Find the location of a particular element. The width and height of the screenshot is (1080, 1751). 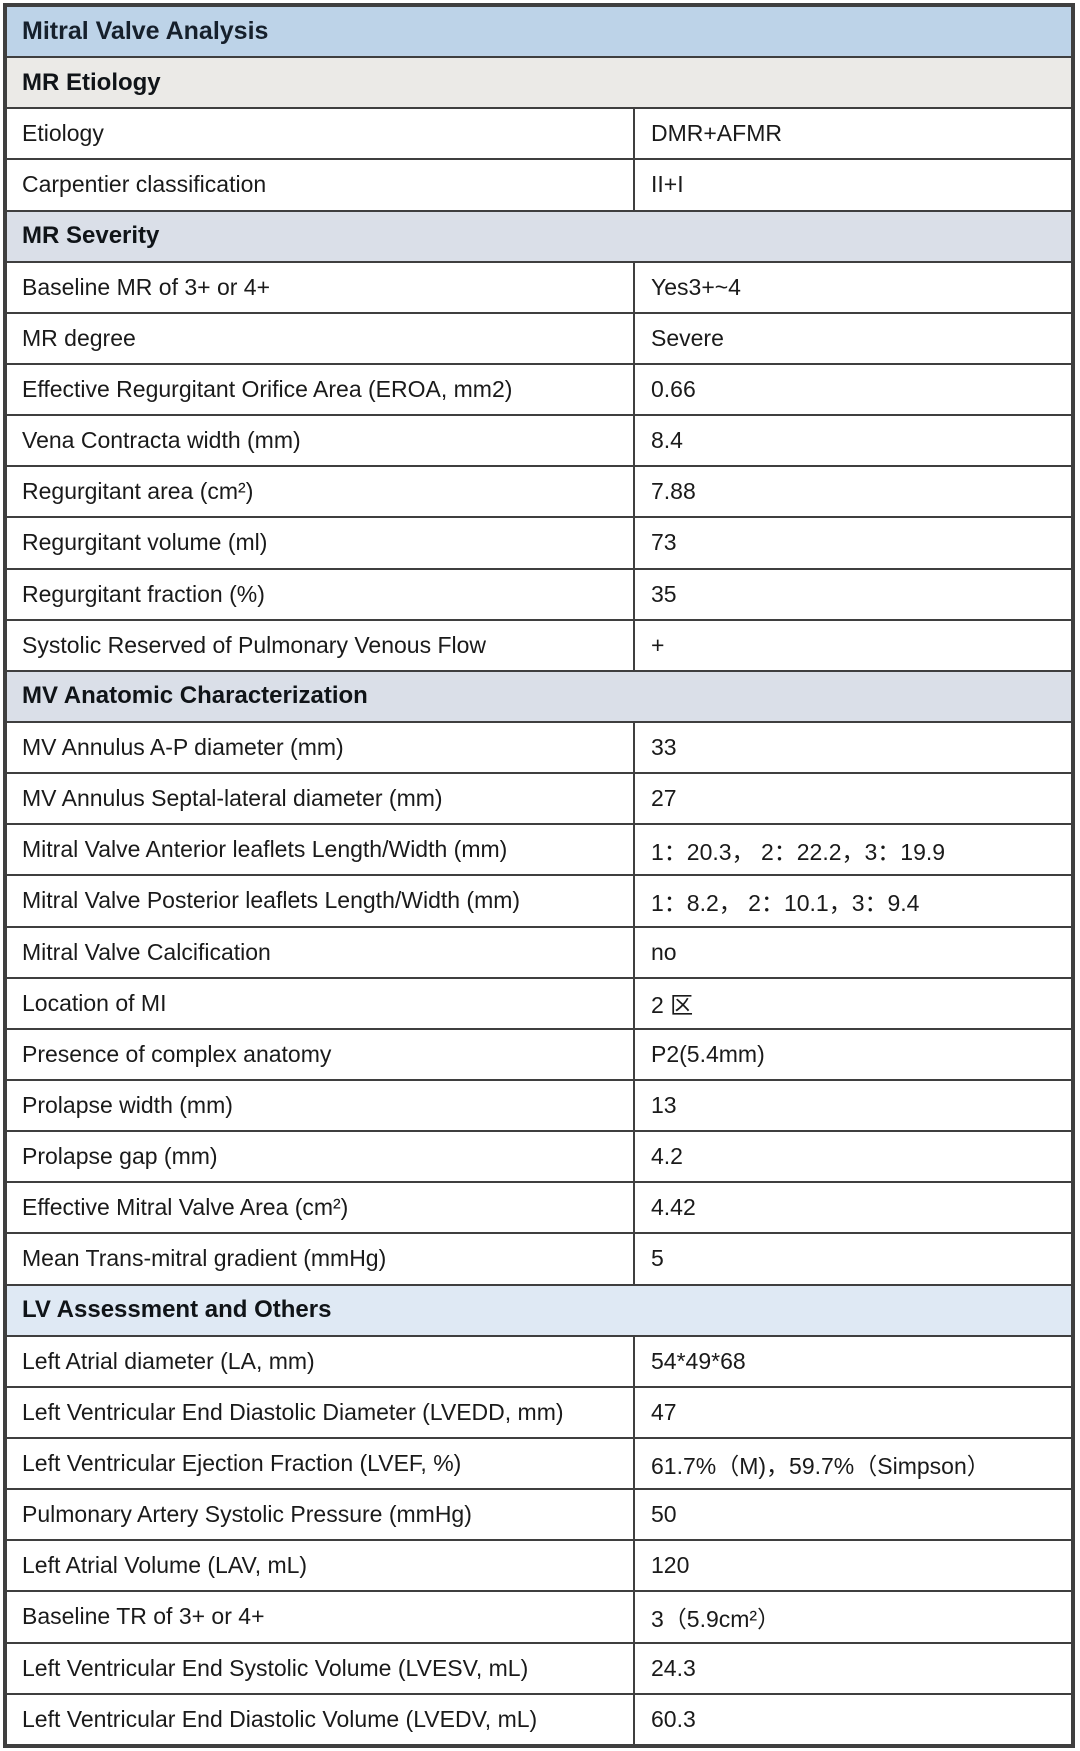

row-label: Etiology is located at coordinates (321, 134).